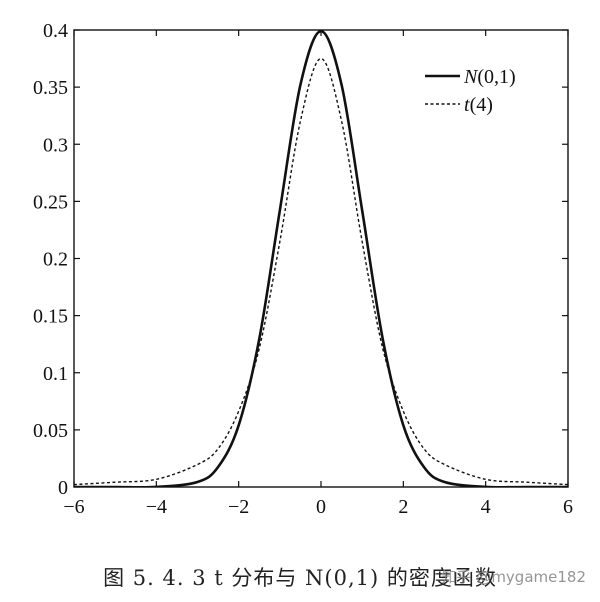 The image size is (600, 602). Describe the element at coordinates (513, 577) in the screenshot. I see `watermark: 知乎 @mygame182` at that location.